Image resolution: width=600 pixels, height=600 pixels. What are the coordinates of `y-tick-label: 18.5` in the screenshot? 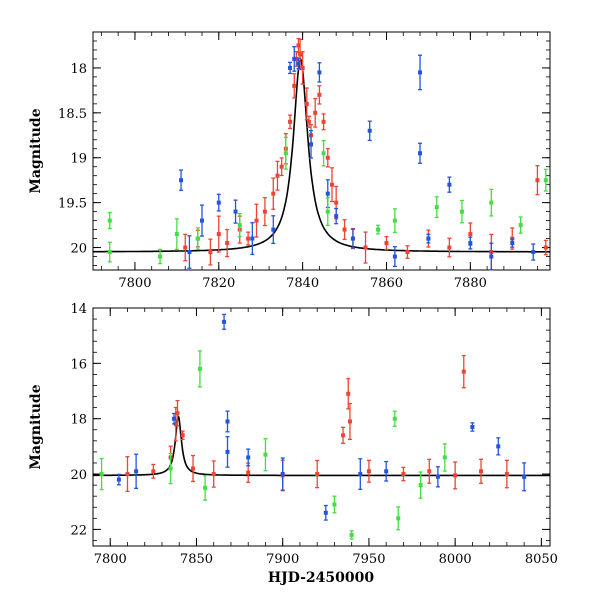 It's located at (72, 114).